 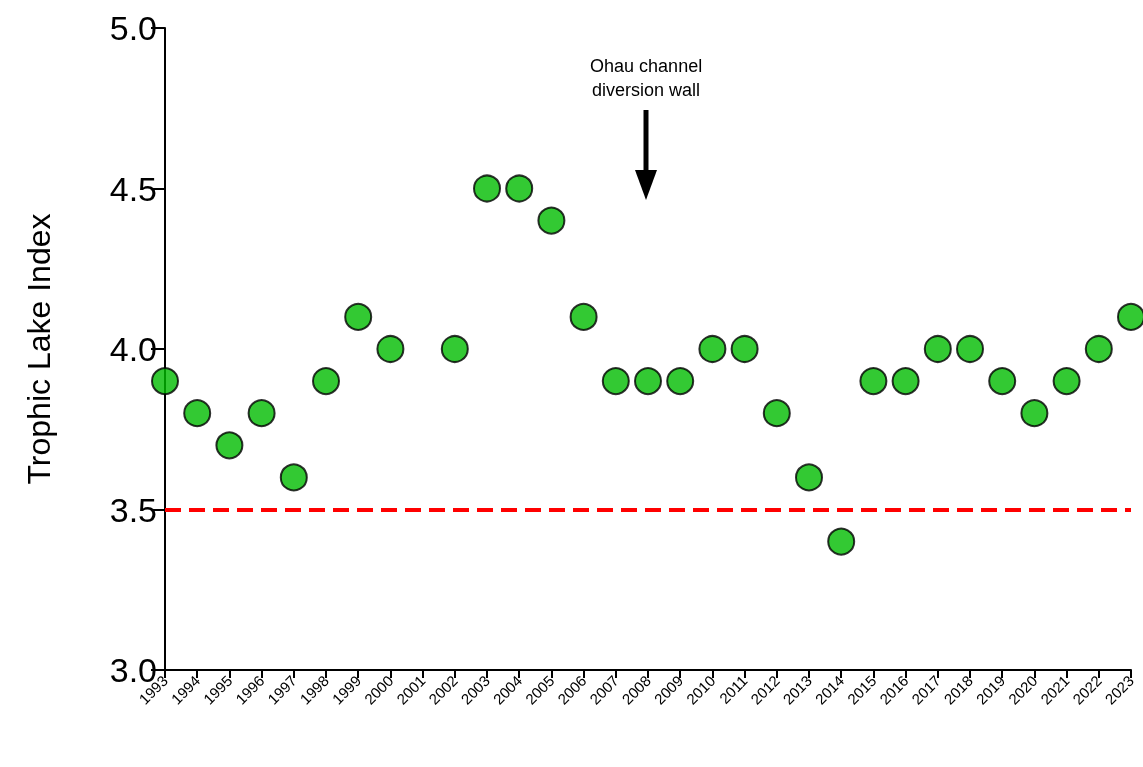 I want to click on y-tick-label: 3.5, so click(x=133, y=509).